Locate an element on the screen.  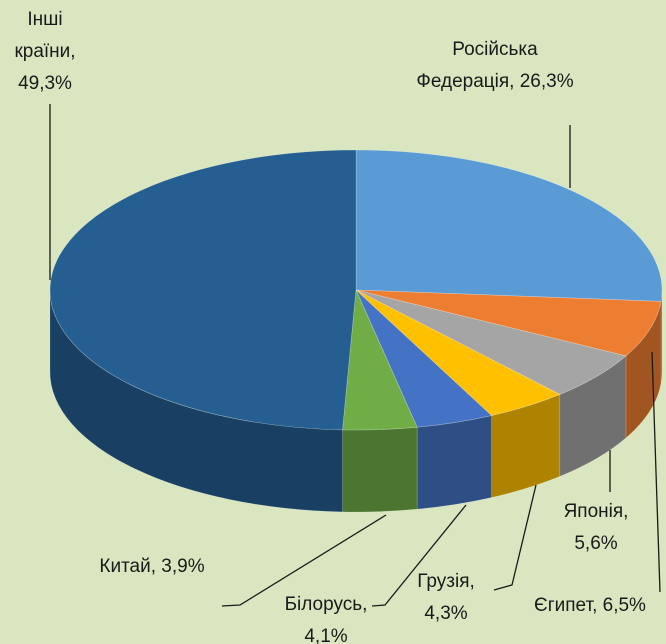
data-label: Єгипет, 6,5% is located at coordinates (590, 605).